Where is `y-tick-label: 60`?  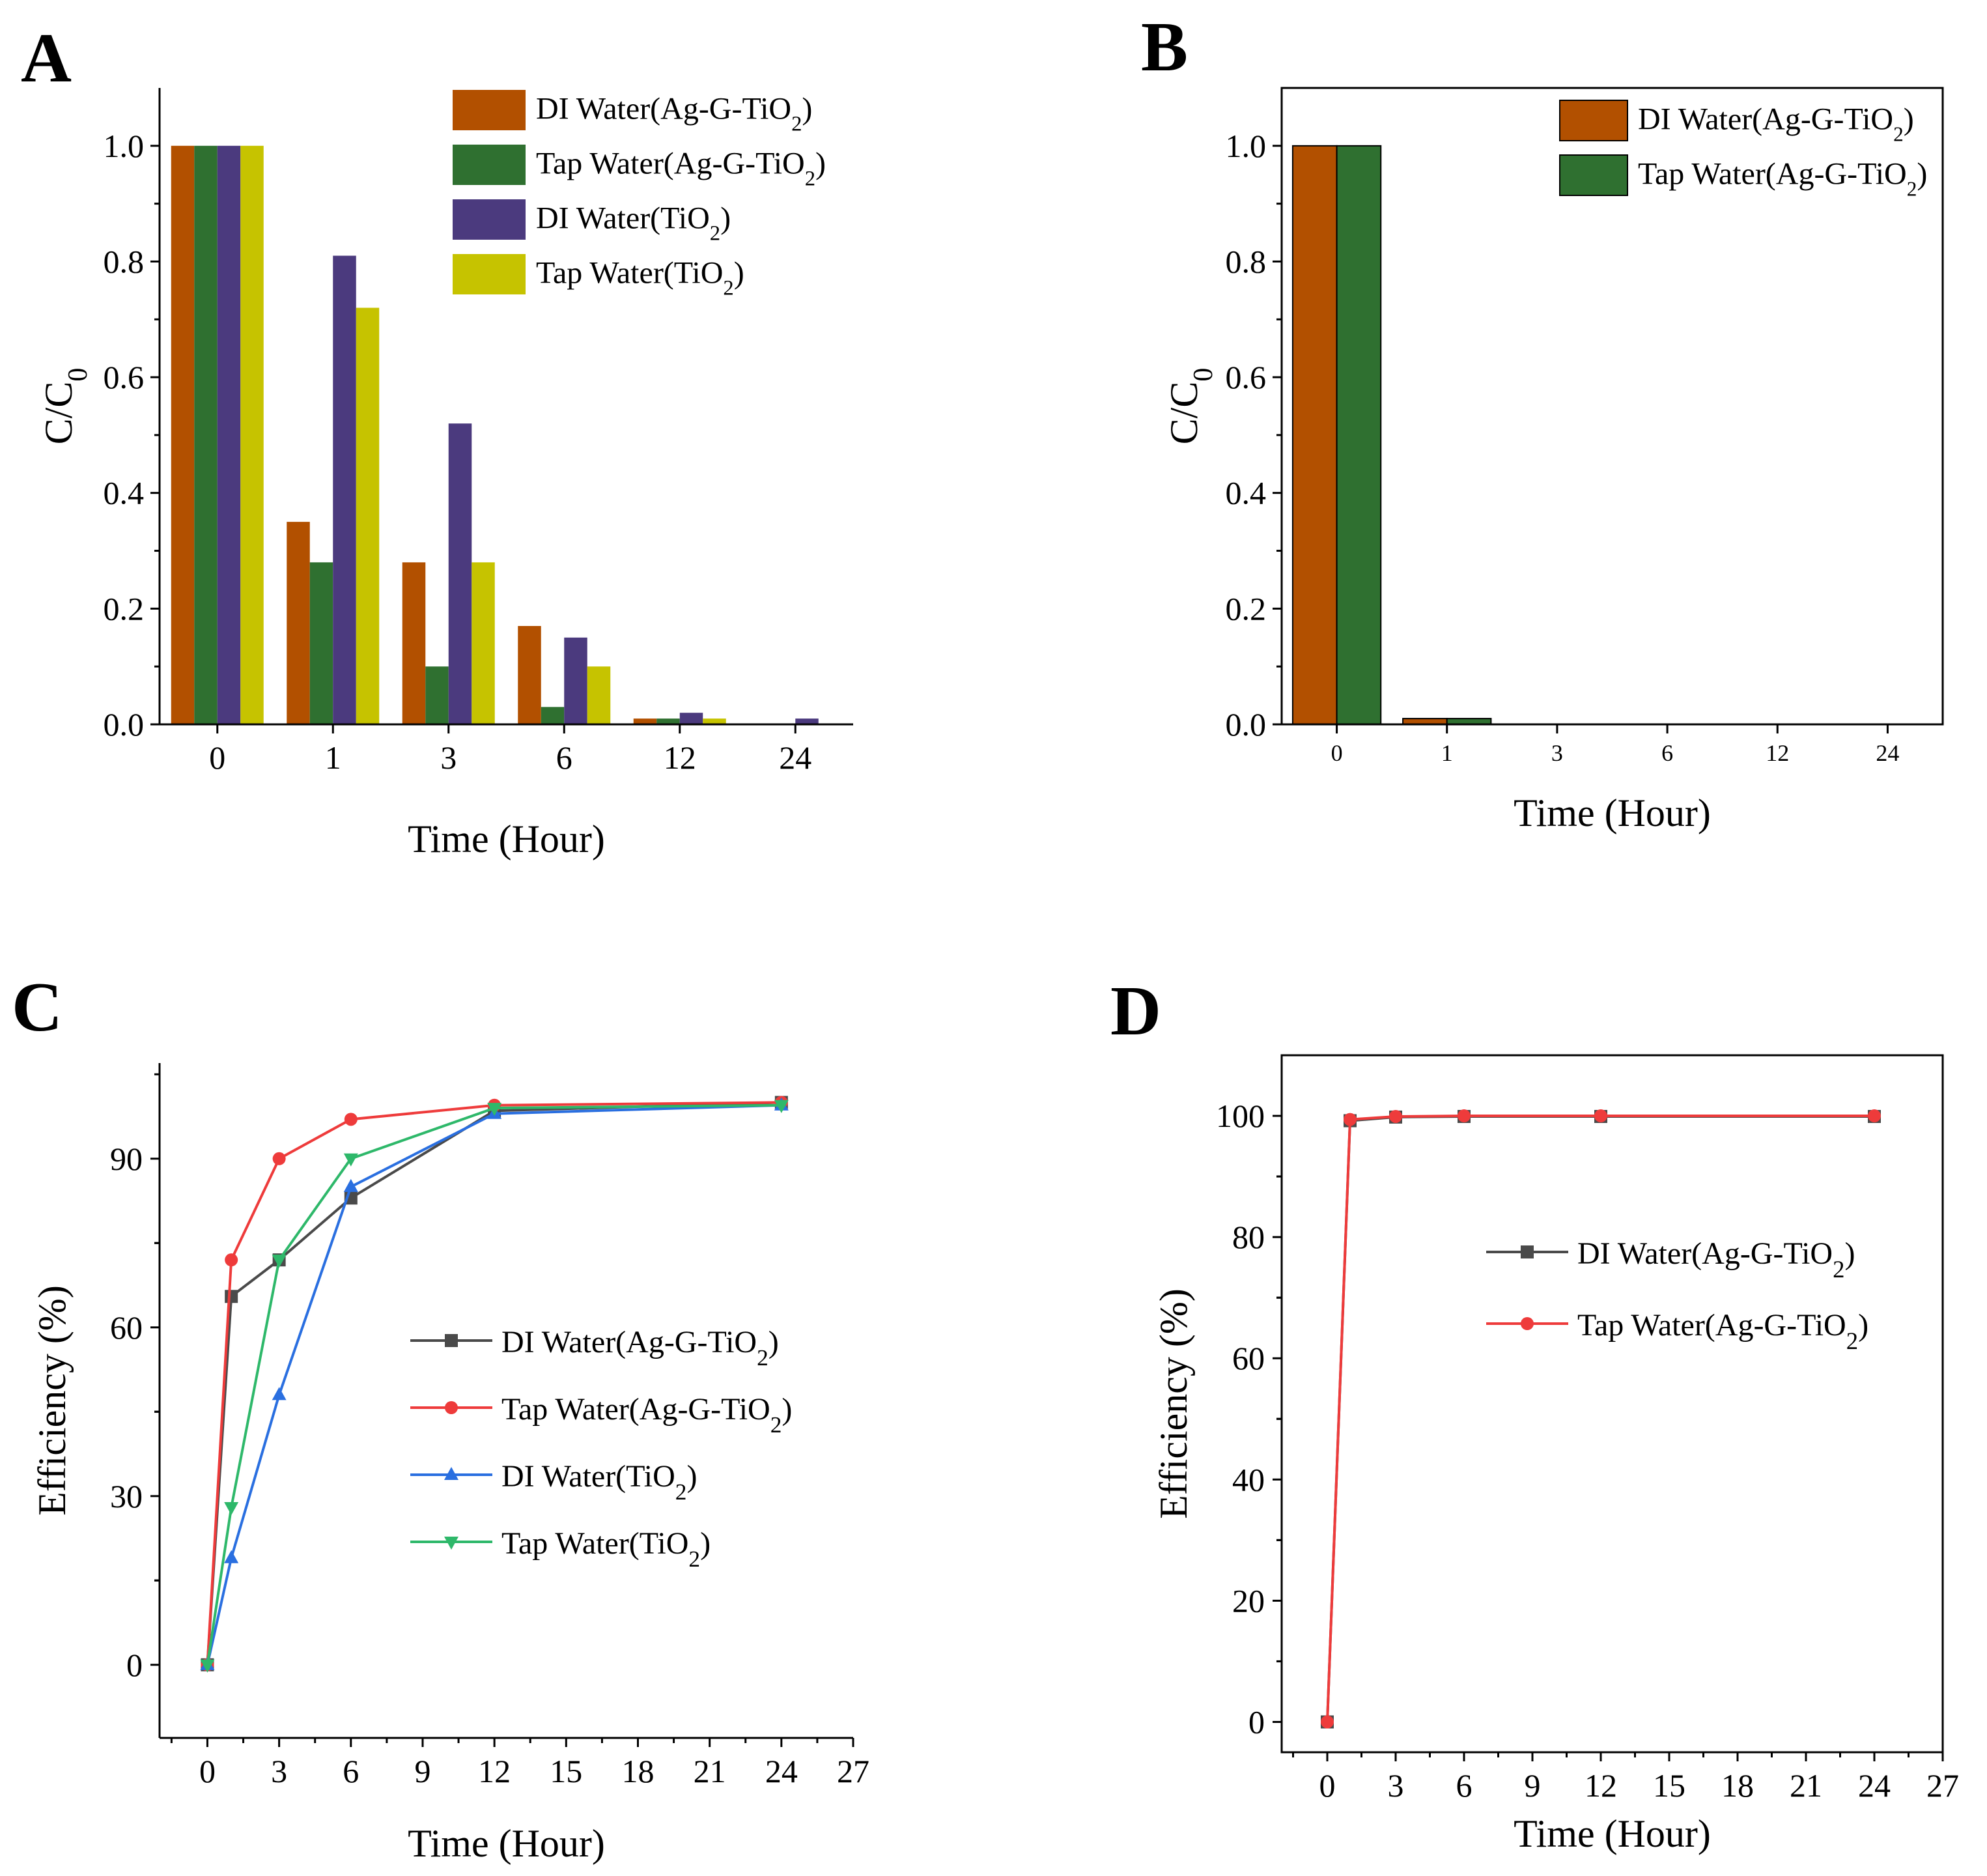 y-tick-label: 60 is located at coordinates (126, 1328).